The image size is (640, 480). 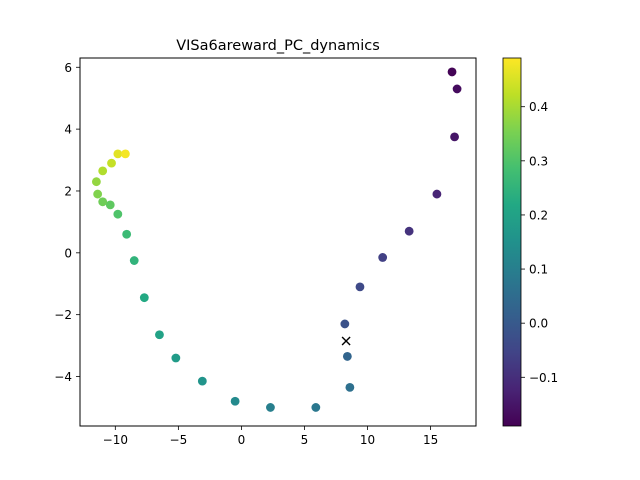 I want to click on y-tick-label: 2, so click(x=68, y=191).